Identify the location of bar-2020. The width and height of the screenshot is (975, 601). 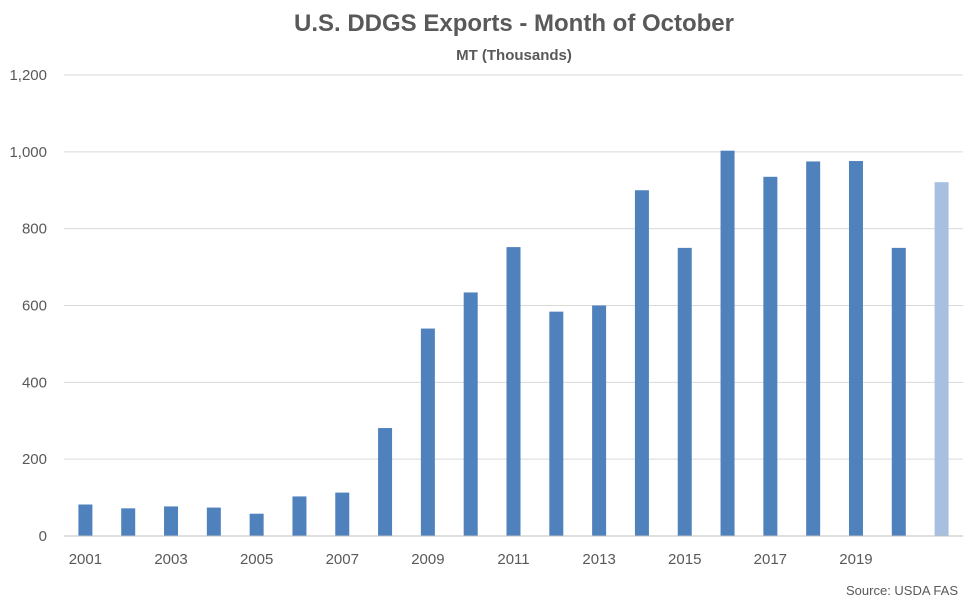
(898, 391).